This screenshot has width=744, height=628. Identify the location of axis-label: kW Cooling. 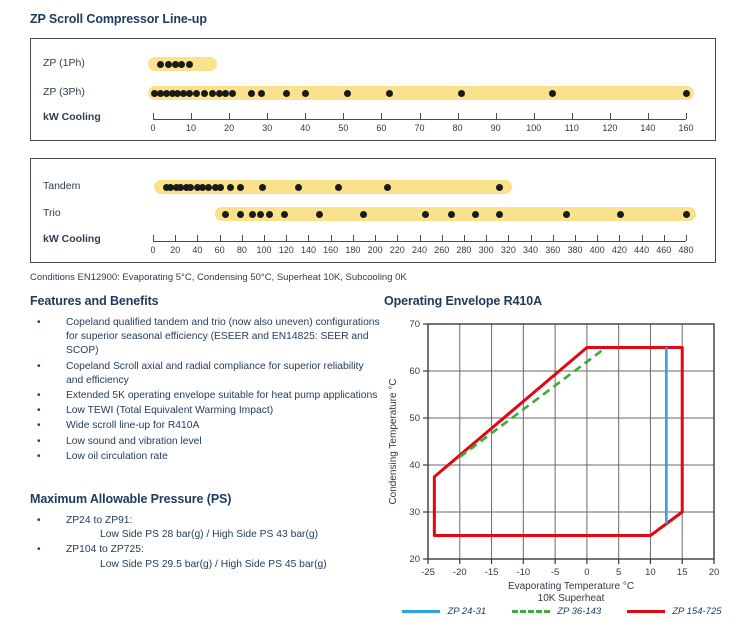
(72, 117).